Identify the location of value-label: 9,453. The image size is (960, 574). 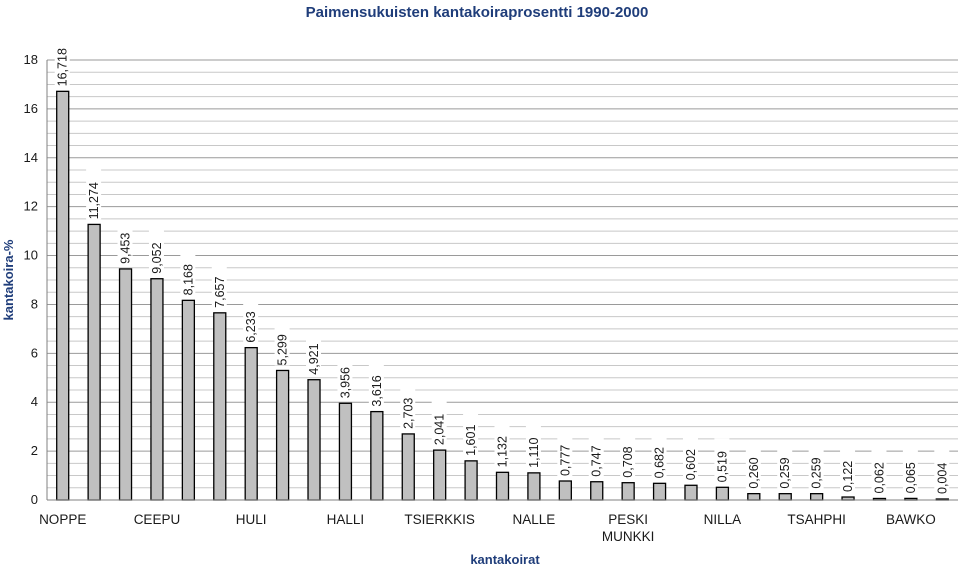
(126, 248).